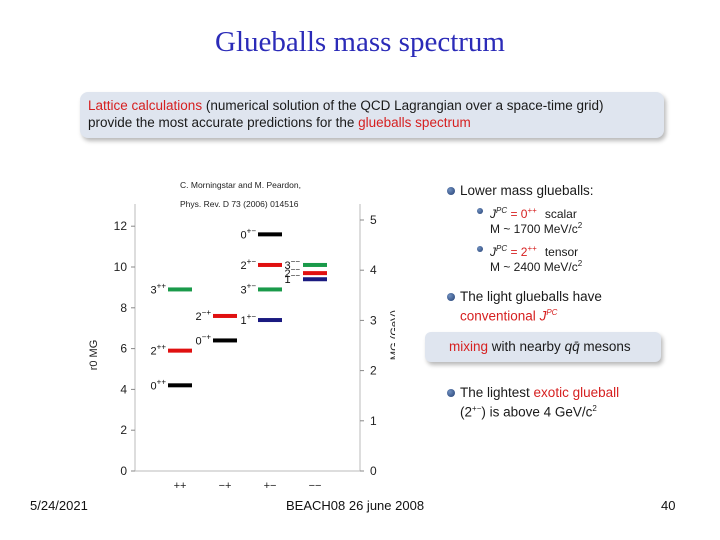 The width and height of the screenshot is (720, 540). Describe the element at coordinates (240, 185) in the screenshot. I see `reference-authors: C. Morningstar and M. Peardon,` at that location.